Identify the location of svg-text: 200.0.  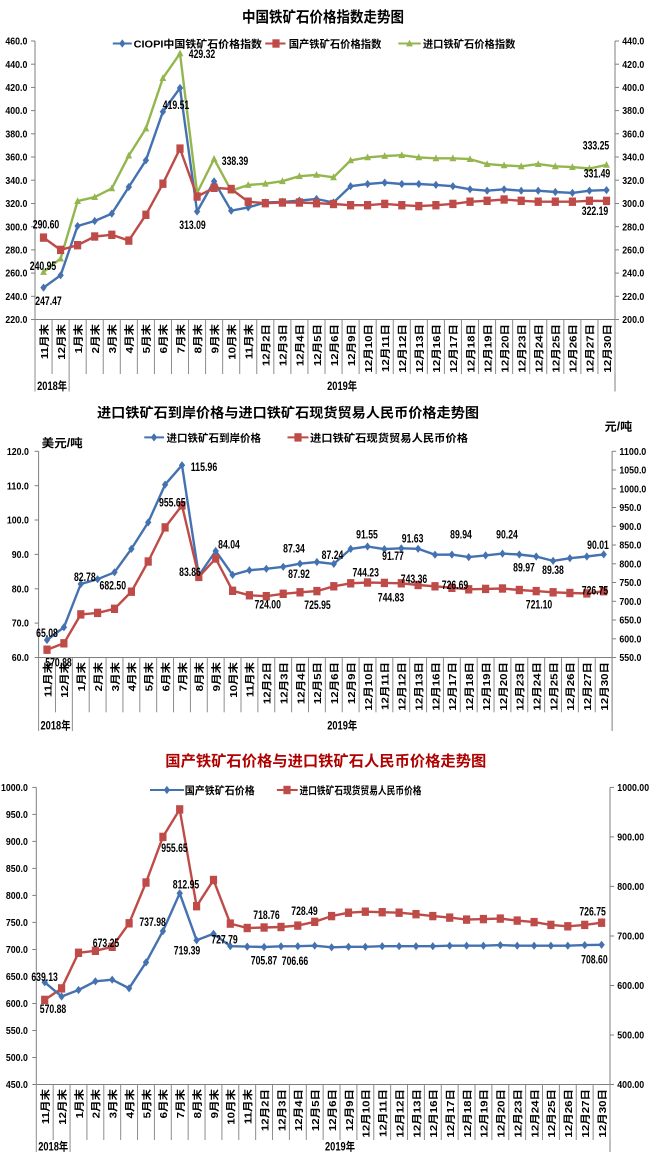
(633, 320).